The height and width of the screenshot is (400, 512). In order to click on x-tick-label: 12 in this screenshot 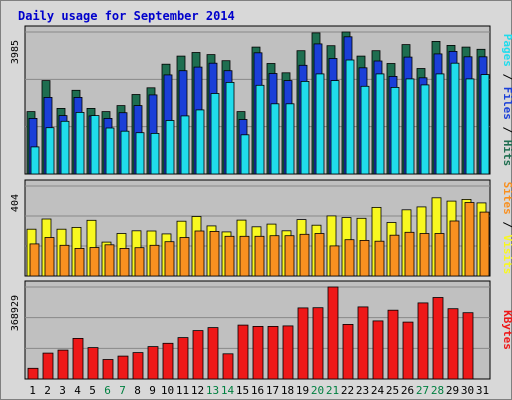, I will do `click(197, 390)`.